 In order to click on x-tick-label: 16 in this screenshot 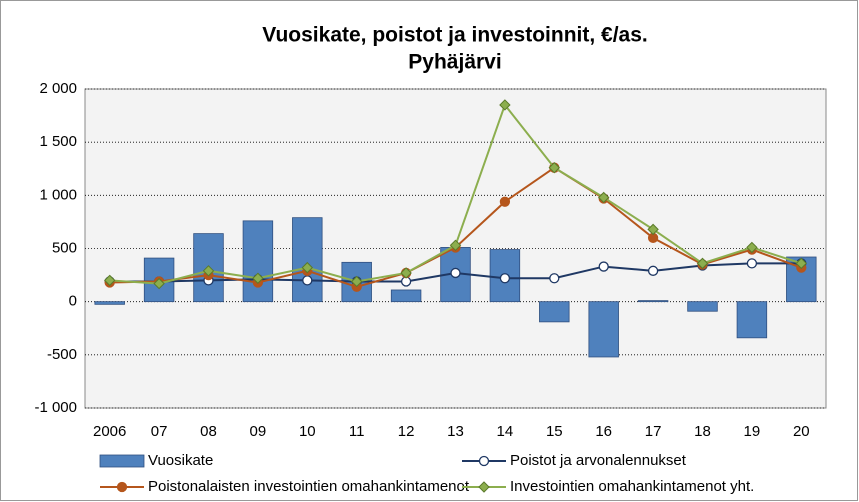, I will do `click(603, 431)`.